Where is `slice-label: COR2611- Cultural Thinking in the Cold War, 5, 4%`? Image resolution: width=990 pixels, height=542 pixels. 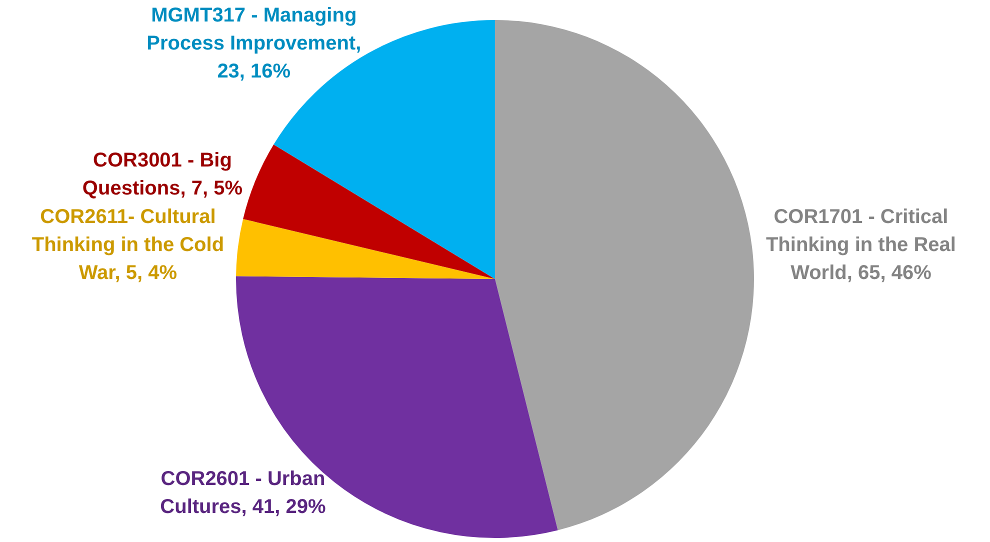
slice-label: COR2611- Cultural Thinking in the Cold War, 5, 4% is located at coordinates (128, 245).